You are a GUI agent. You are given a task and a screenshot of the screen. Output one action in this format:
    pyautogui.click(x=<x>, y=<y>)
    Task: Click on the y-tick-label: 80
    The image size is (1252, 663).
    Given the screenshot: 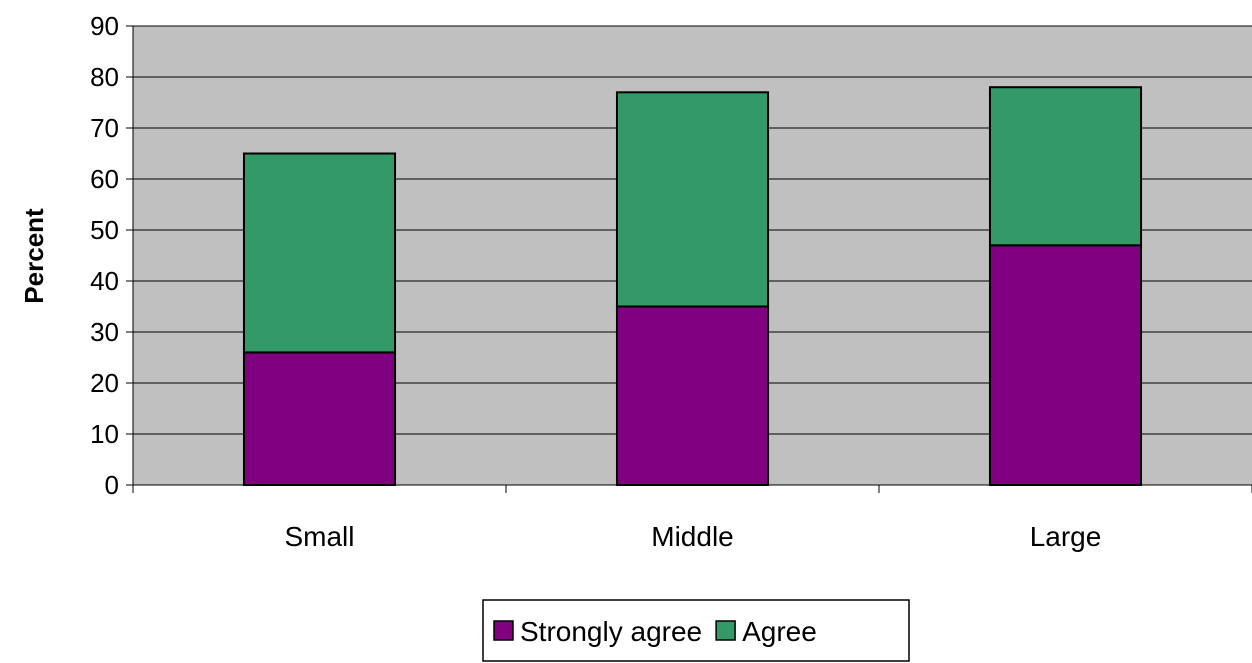 What is the action you would take?
    pyautogui.click(x=104, y=77)
    